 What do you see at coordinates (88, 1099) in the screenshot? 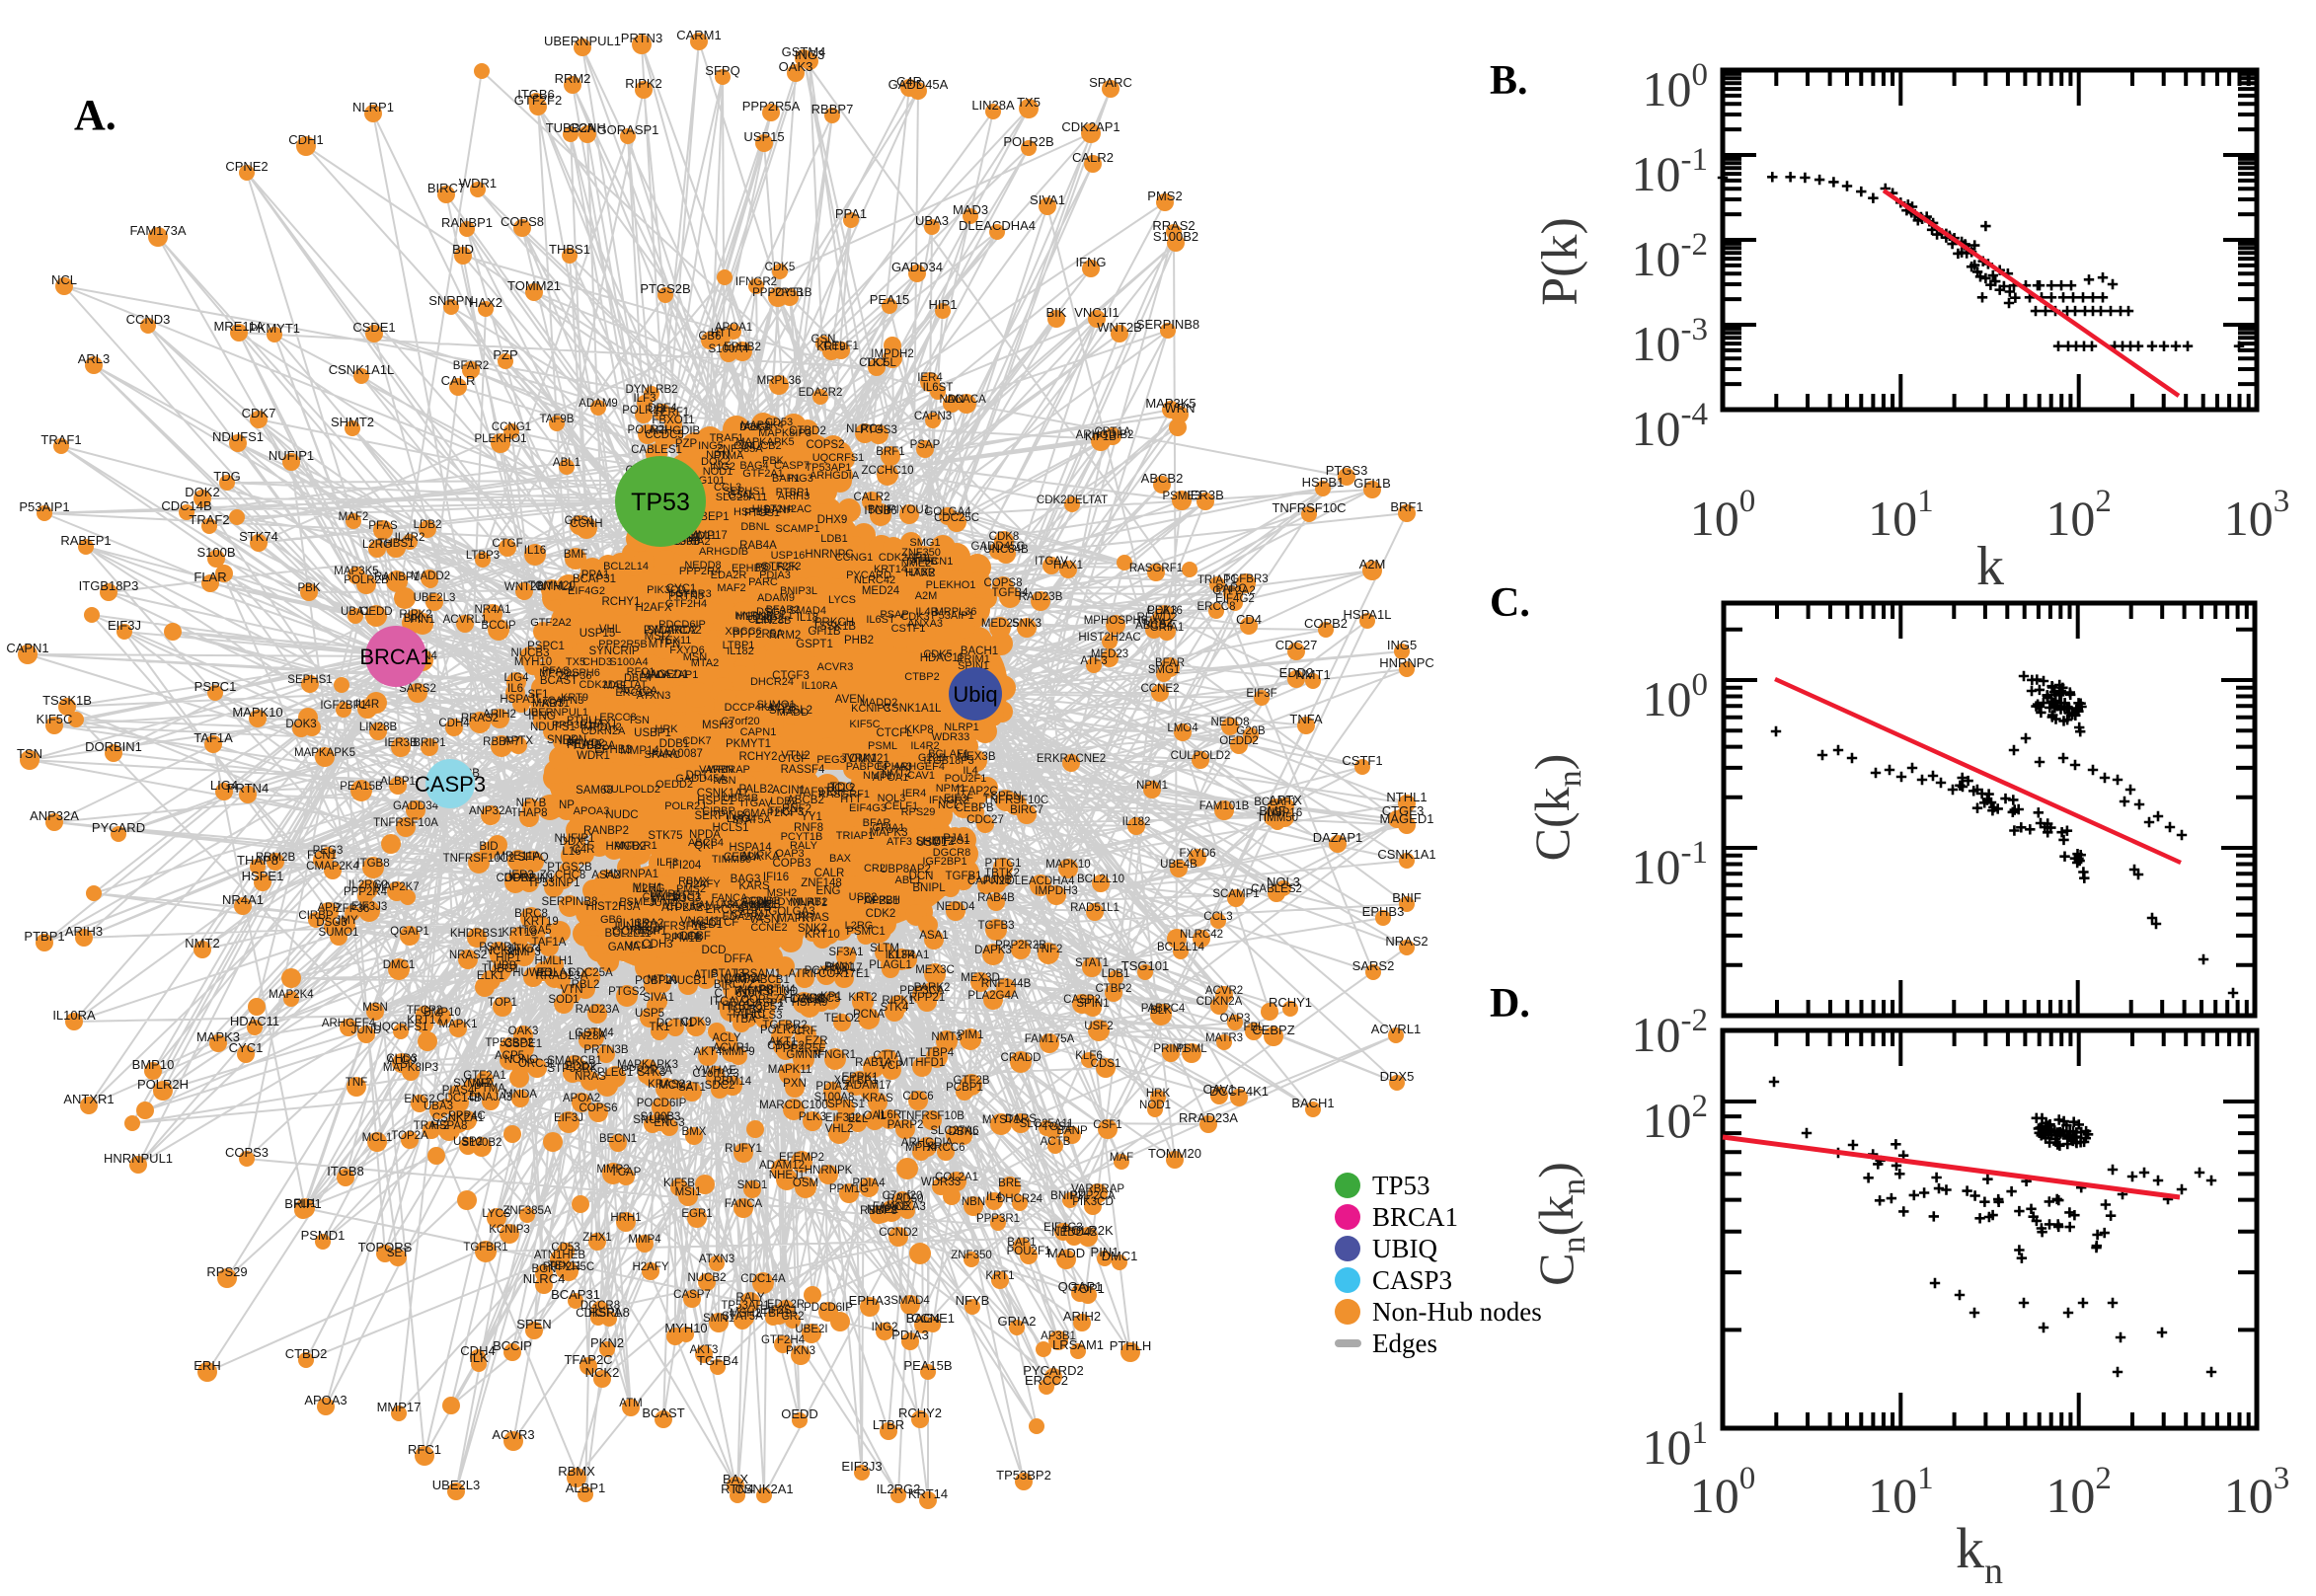
I see `svg-text: ANTXR1` at bounding box center [88, 1099].